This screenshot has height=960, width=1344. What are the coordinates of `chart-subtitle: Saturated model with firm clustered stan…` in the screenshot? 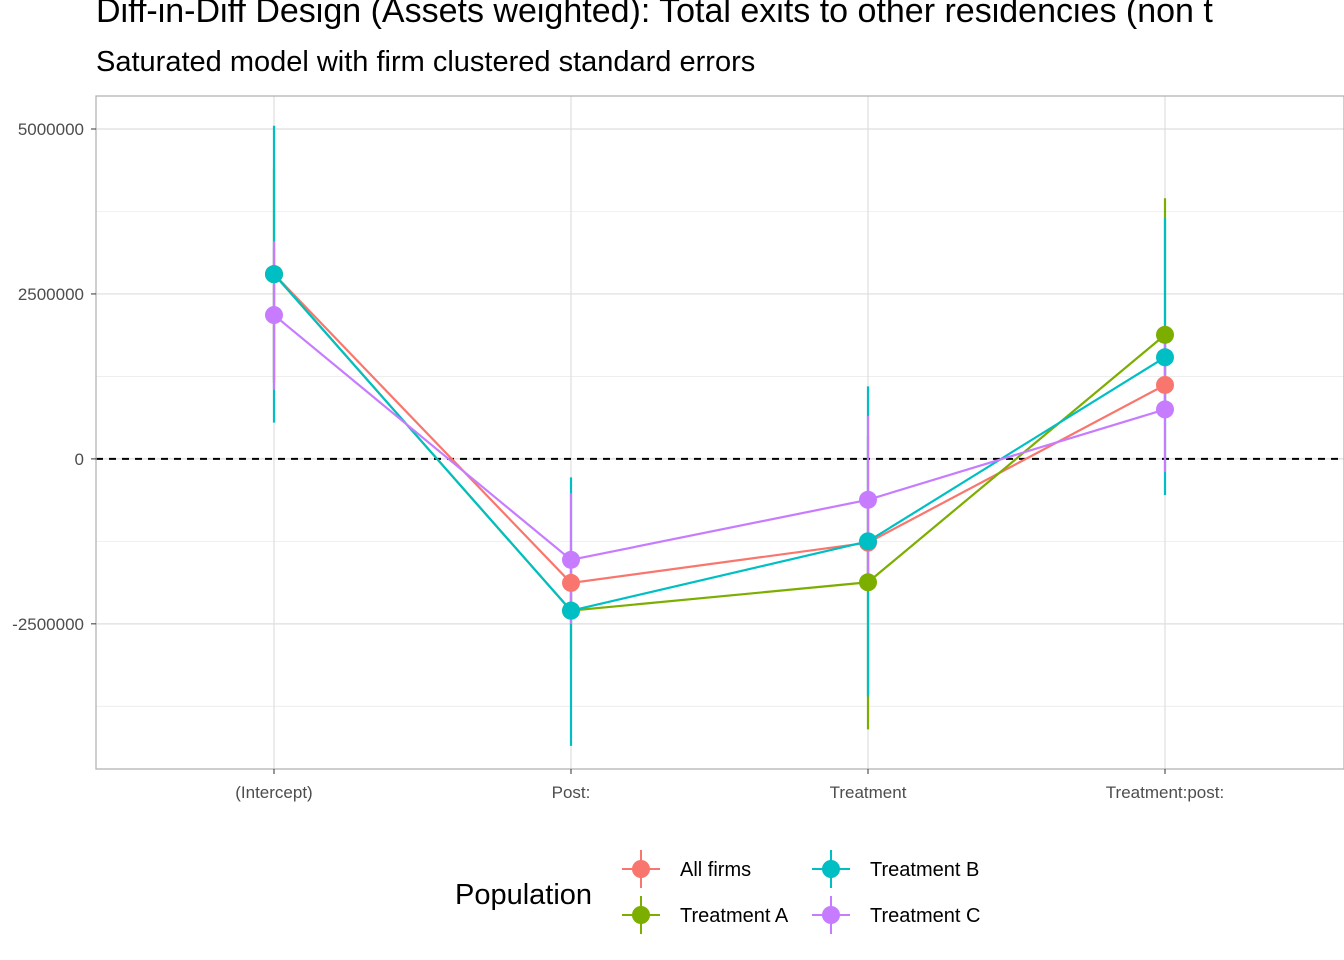 It's located at (426, 62).